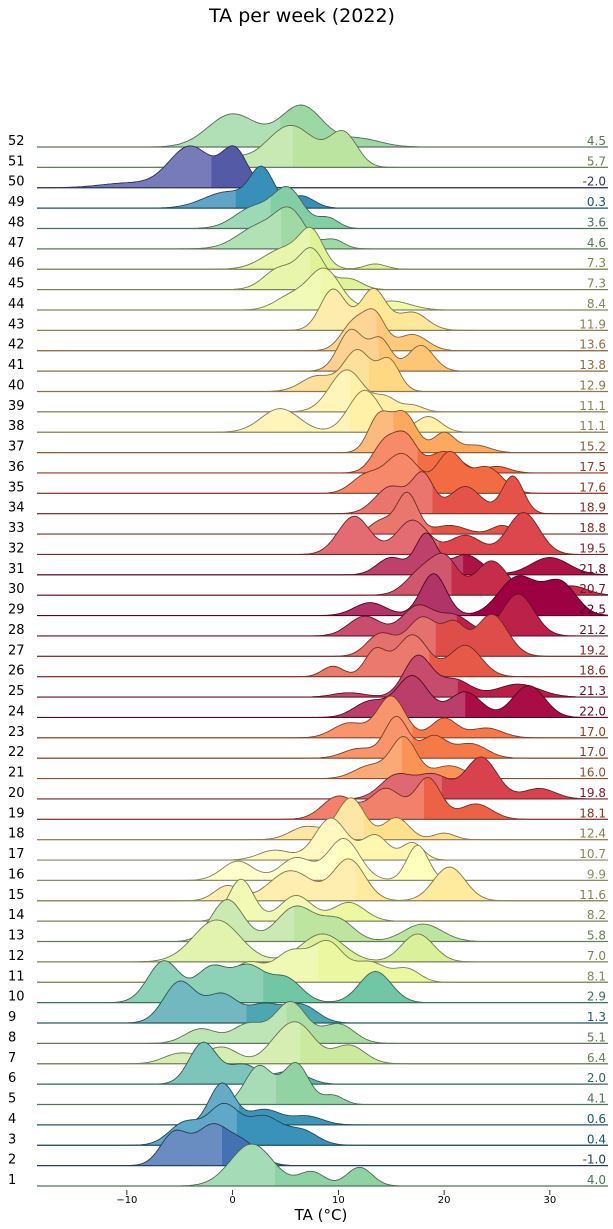 The width and height of the screenshot is (613, 1229). I want to click on ridge-week-6: 6 2.0, so click(308, 1063).